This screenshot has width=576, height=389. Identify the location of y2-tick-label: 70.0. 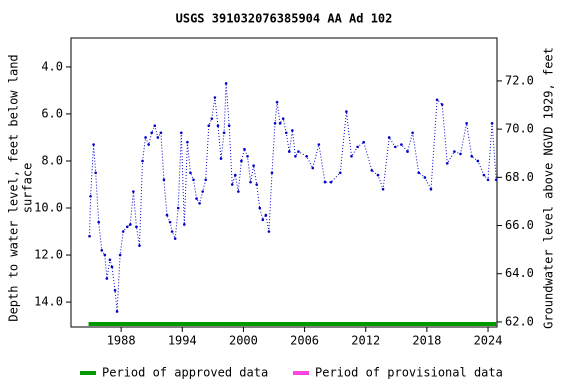
(519, 129).